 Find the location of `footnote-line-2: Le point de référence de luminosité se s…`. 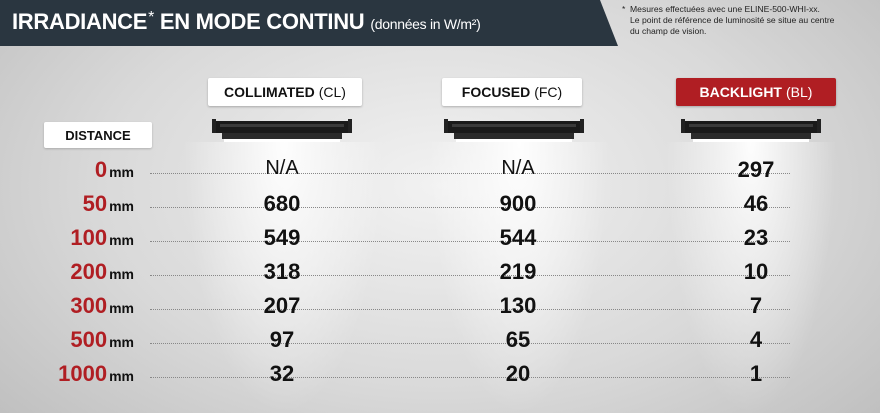

footnote-line-2: Le point de référence de luminosité se s… is located at coordinates (732, 20).